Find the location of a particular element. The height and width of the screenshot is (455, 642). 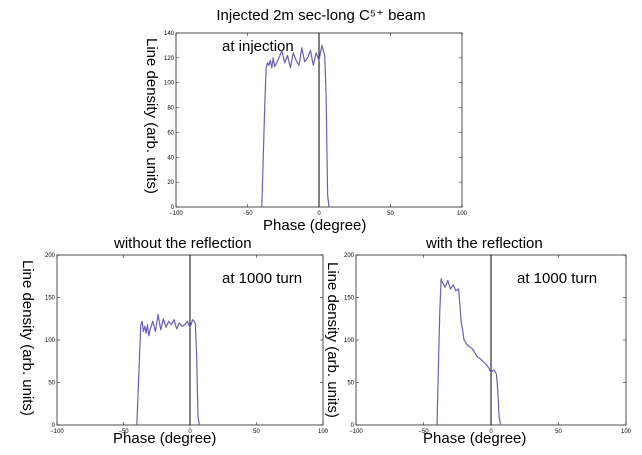

chart2-annotation: at 1000 turn is located at coordinates (262, 278).